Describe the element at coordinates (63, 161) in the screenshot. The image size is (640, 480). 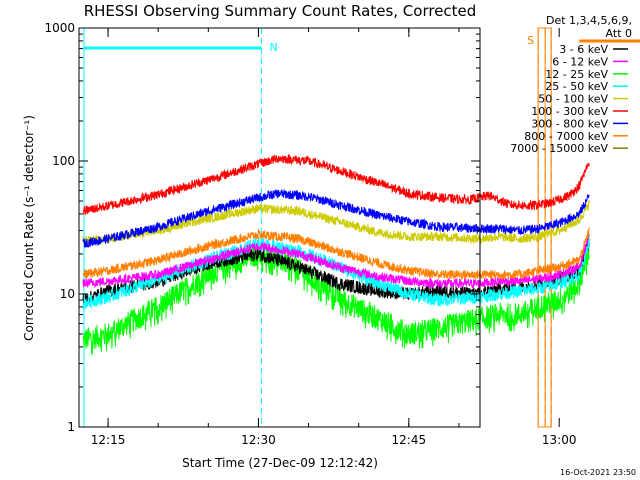
I see `y-tick-label: 100` at that location.